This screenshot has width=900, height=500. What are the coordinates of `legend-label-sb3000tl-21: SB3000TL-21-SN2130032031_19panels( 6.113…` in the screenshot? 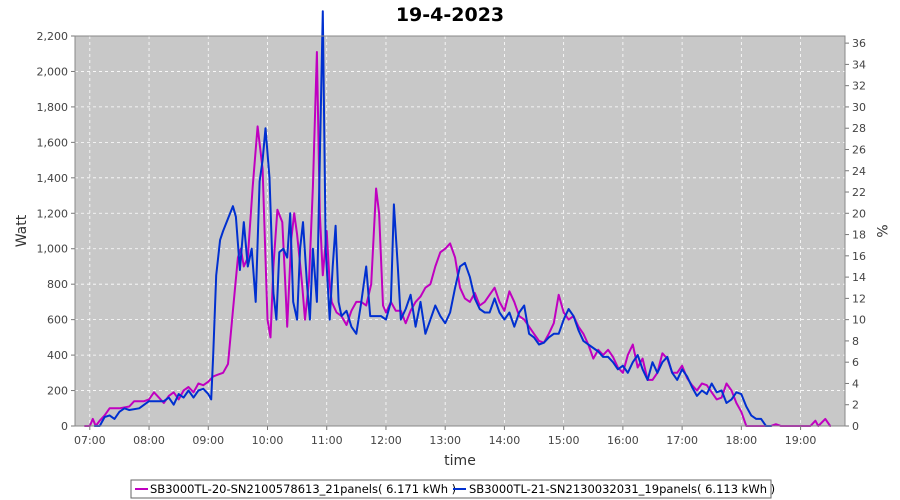 It's located at (622, 489).